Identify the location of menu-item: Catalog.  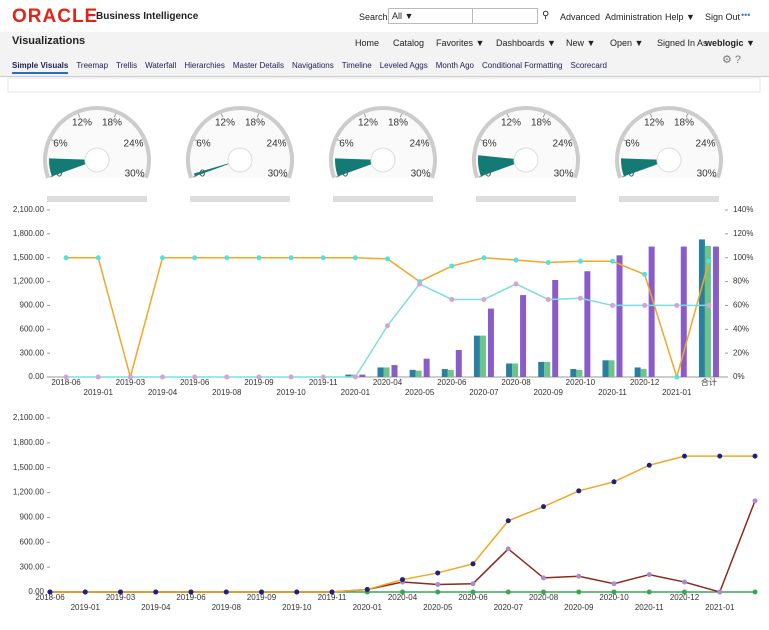
(409, 43).